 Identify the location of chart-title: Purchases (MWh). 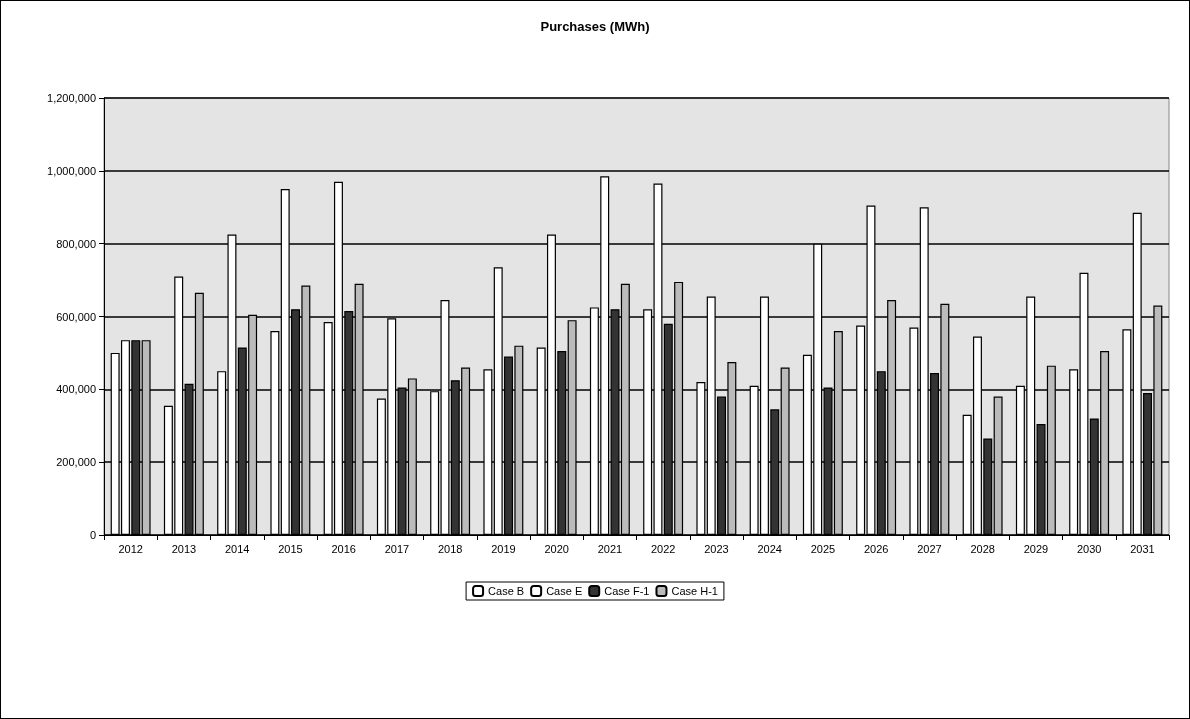
(595, 26).